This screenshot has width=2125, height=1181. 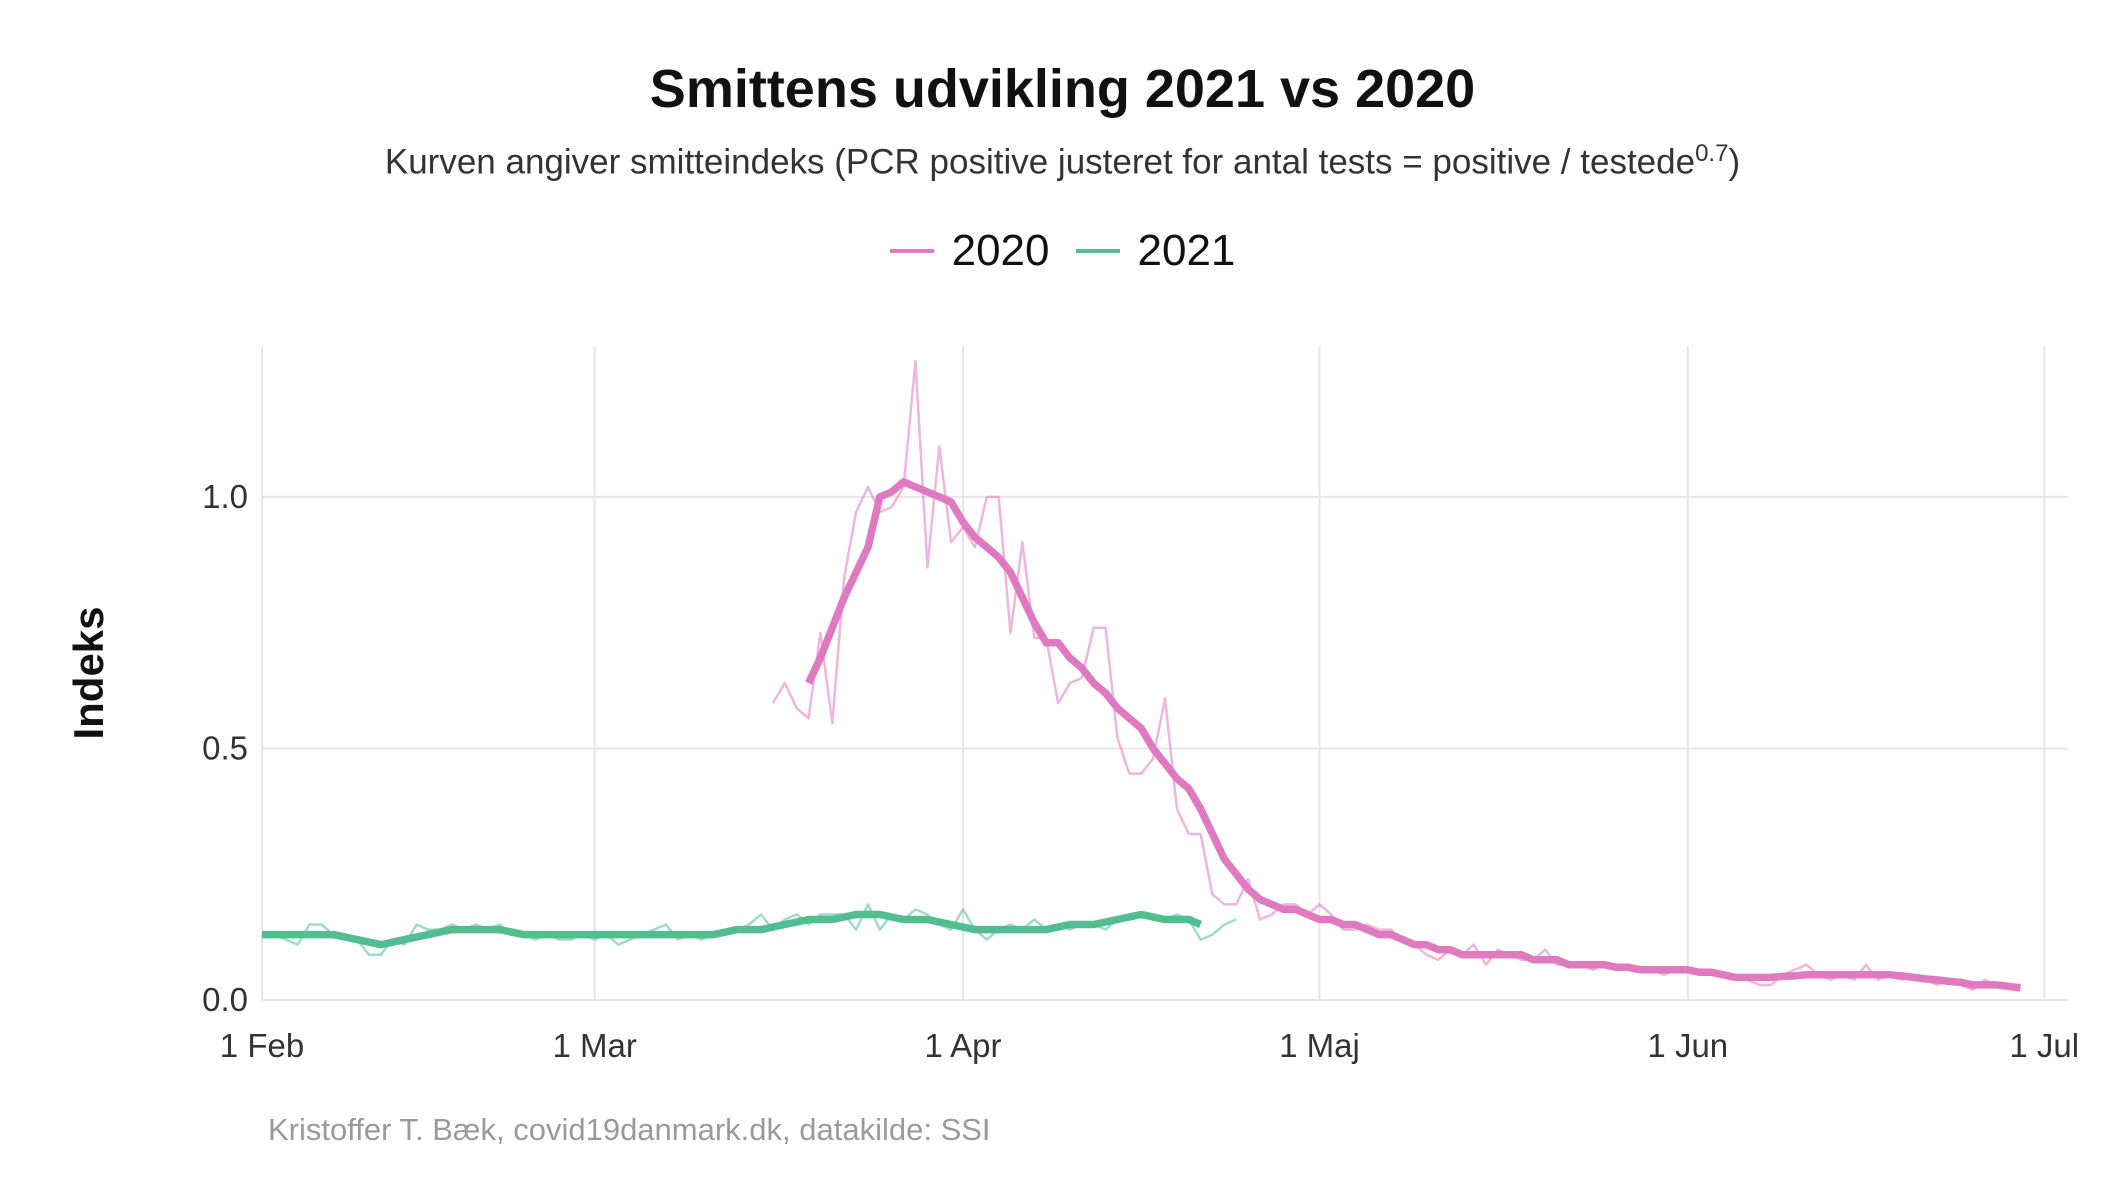 What do you see at coordinates (1062, 251) in the screenshot?
I see `legend: 2020 2021` at bounding box center [1062, 251].